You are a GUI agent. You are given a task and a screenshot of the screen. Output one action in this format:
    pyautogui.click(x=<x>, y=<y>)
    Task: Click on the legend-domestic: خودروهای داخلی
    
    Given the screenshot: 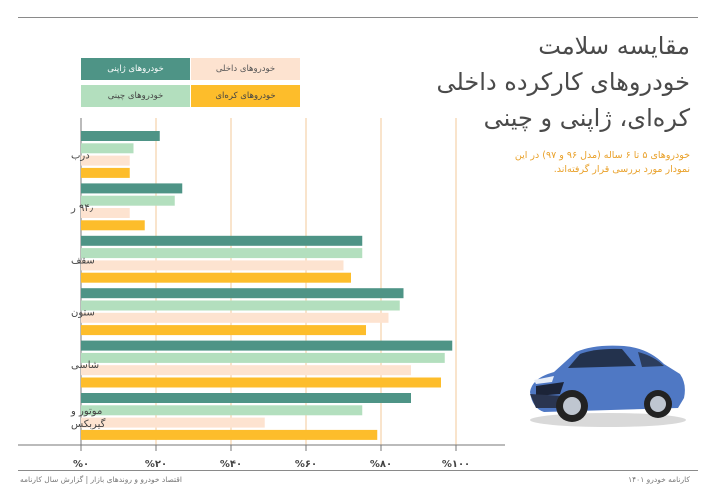 What is the action you would take?
    pyautogui.click(x=245, y=69)
    